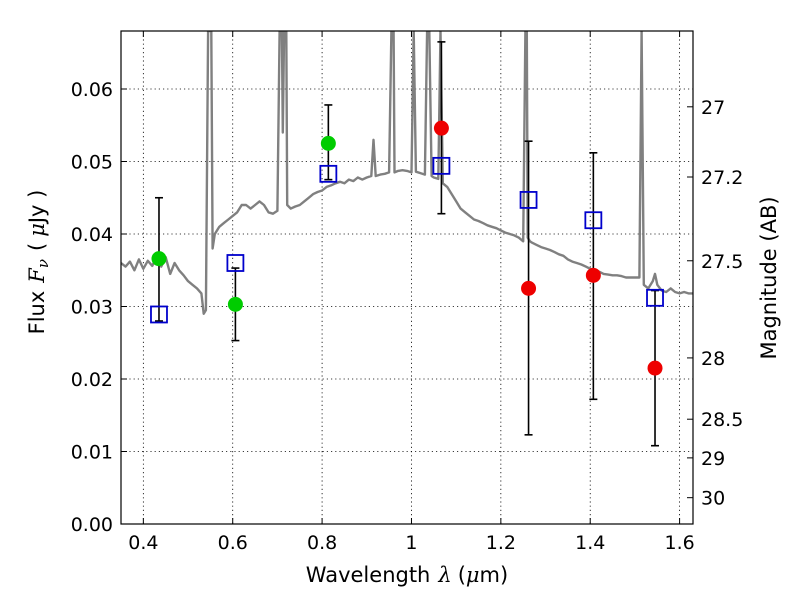 The width and height of the screenshot is (800, 600). What do you see at coordinates (143, 543) in the screenshot?
I see `x-tick-label: 0.4` at bounding box center [143, 543].